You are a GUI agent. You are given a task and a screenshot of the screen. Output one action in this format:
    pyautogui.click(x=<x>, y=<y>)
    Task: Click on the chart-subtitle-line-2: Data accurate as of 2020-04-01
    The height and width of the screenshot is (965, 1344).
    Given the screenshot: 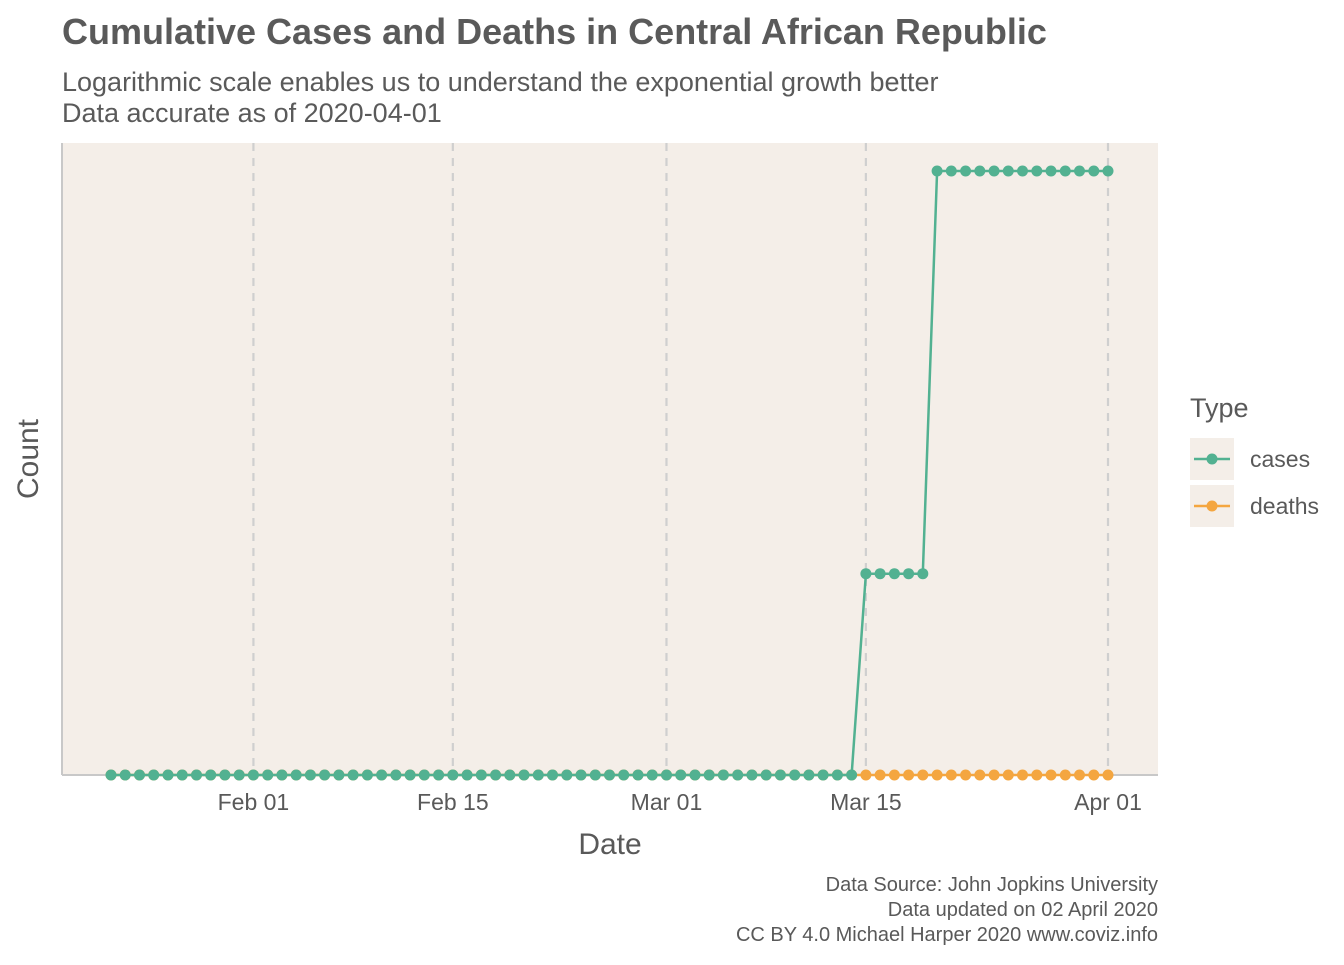 What is the action you would take?
    pyautogui.click(x=252, y=113)
    